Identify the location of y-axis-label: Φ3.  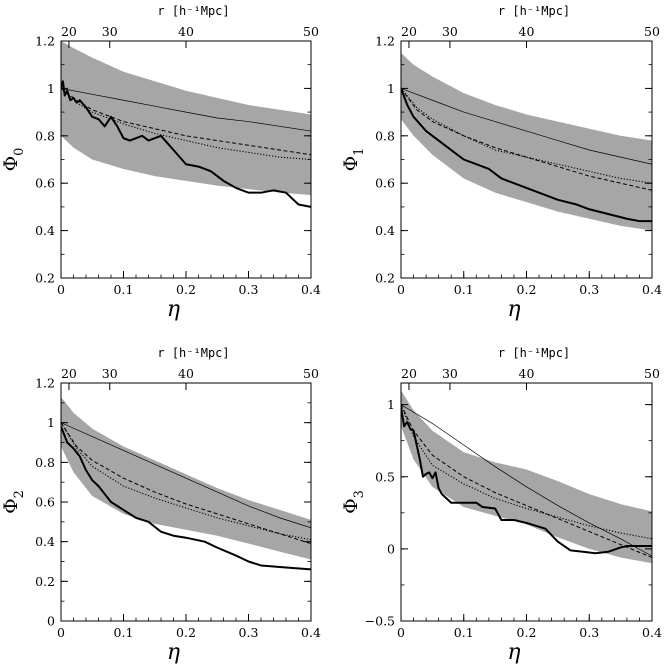
(353, 502).